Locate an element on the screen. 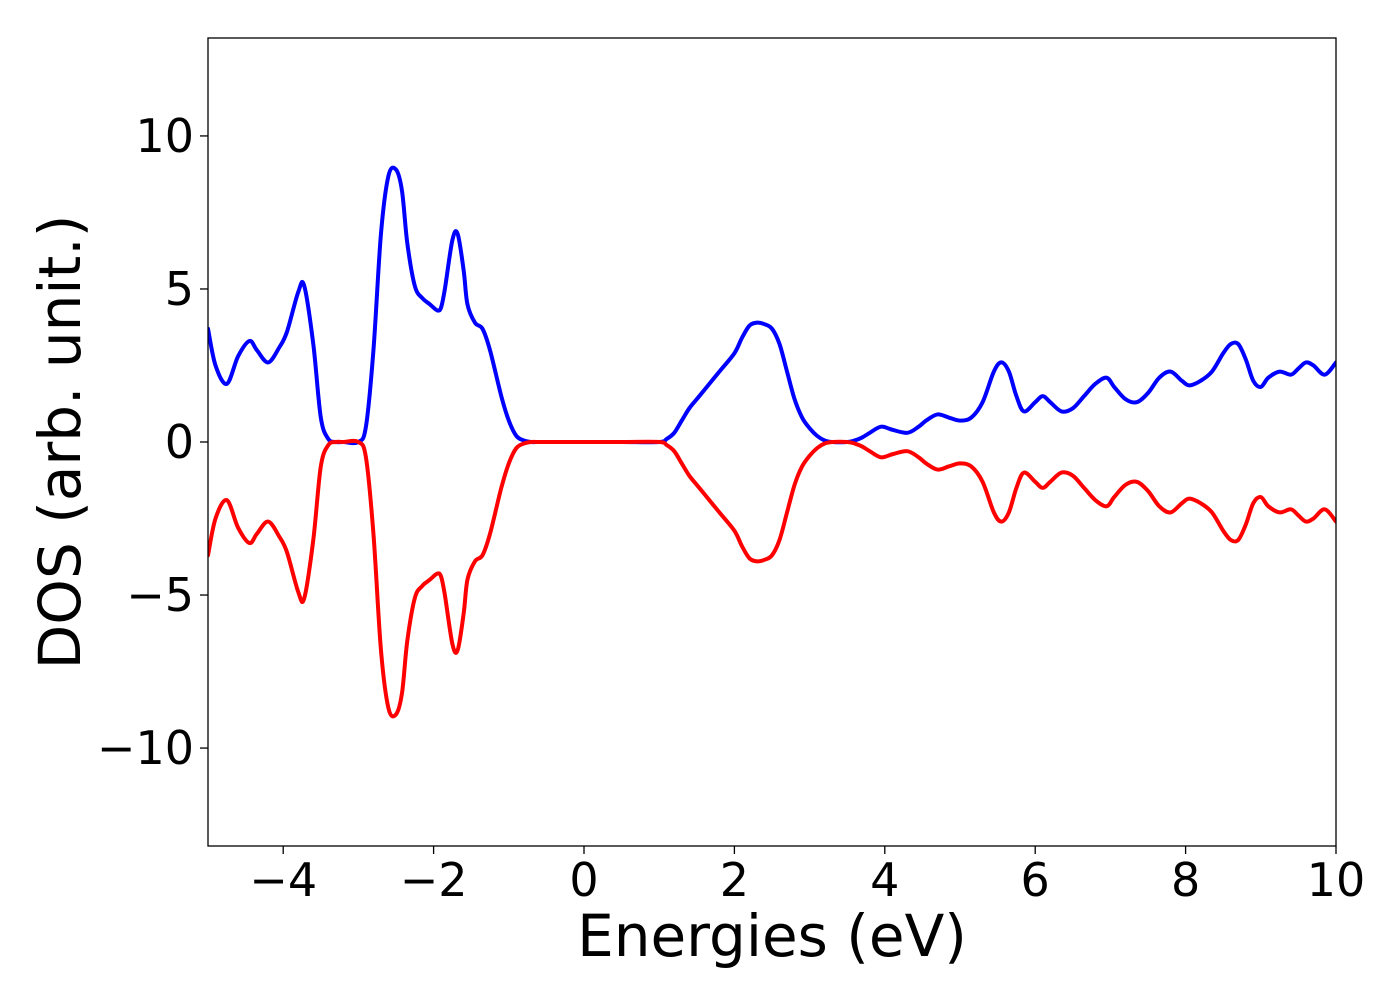 The width and height of the screenshot is (1400, 1000). x-axis-ticks: −4 −2 0 2 4 6 8 10 is located at coordinates (807, 876).